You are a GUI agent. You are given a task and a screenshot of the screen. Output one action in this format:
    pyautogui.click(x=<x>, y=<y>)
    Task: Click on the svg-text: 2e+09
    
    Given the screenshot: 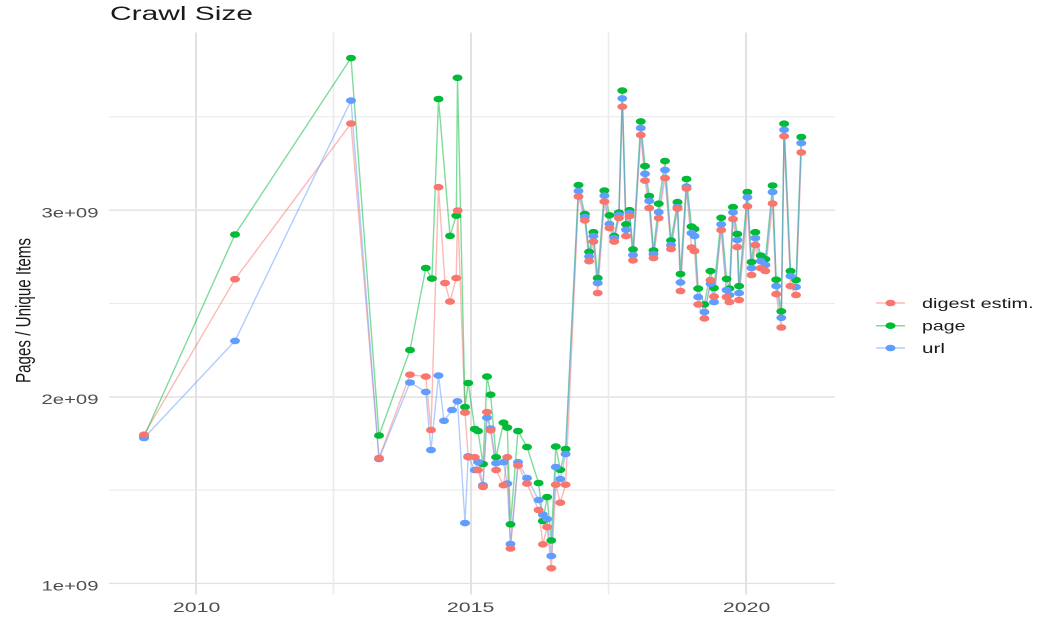 What is the action you would take?
    pyautogui.click(x=70, y=399)
    